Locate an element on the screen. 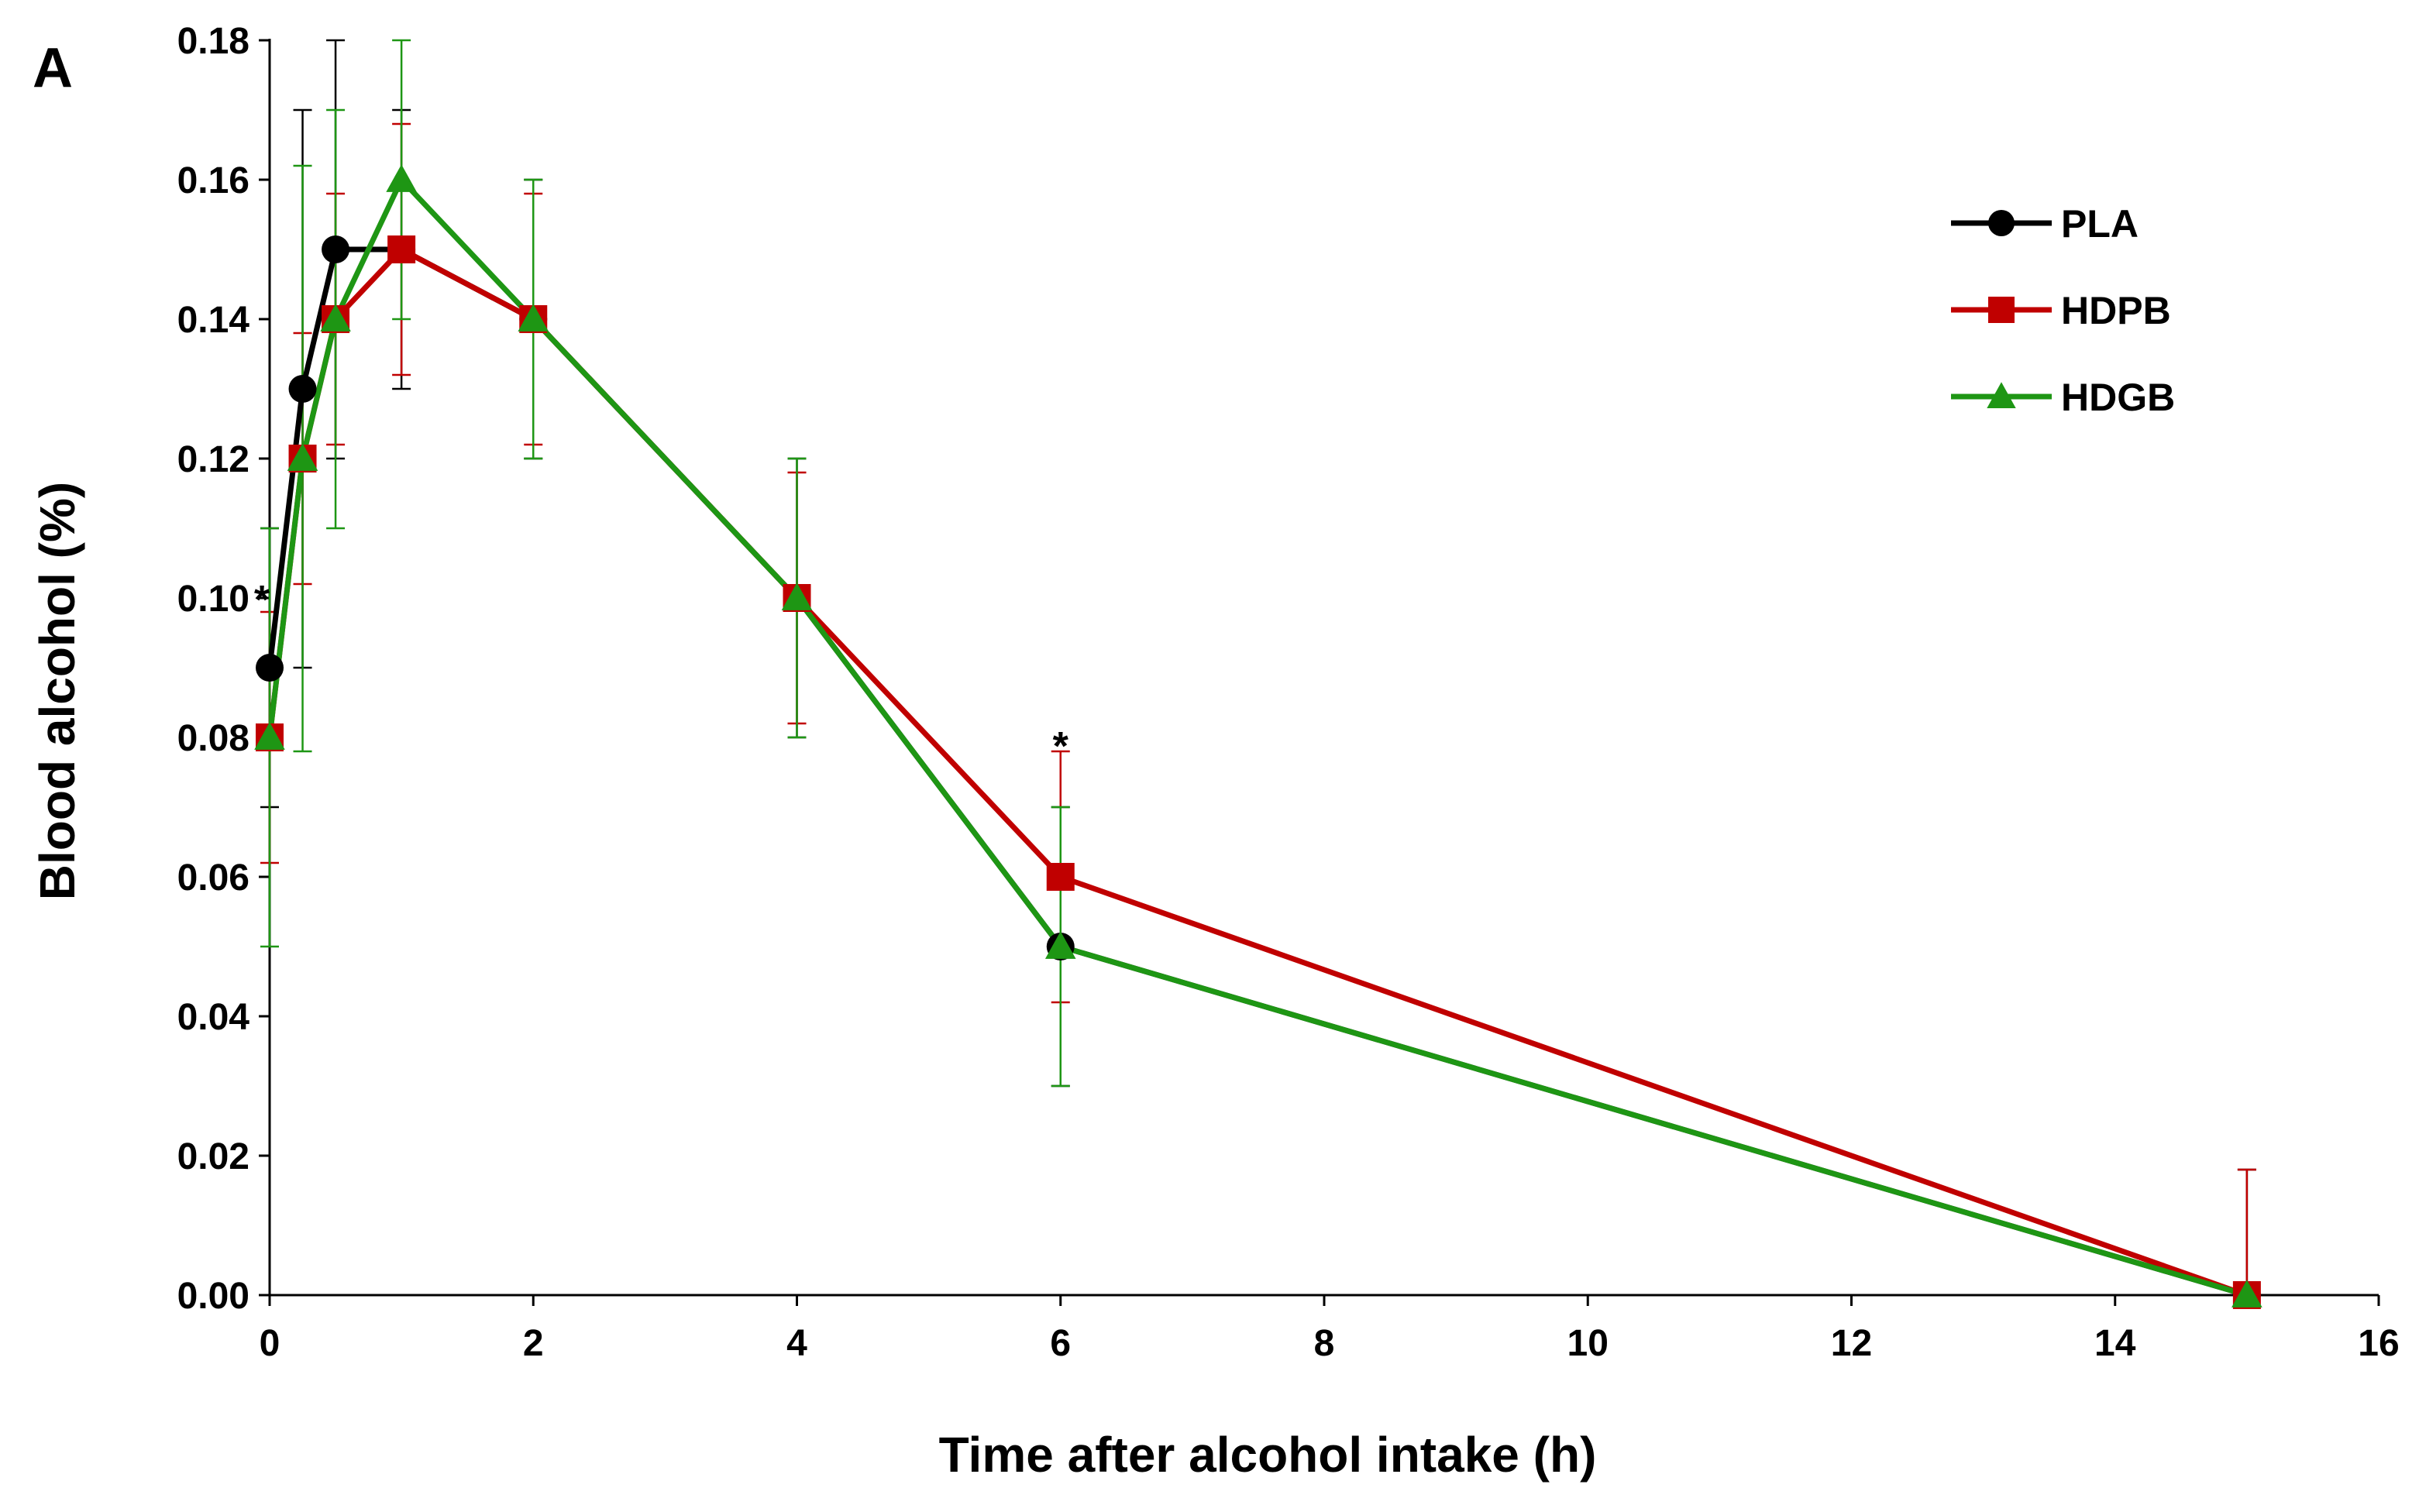 The height and width of the screenshot is (1512, 2419). x-tick-label: 10 is located at coordinates (1588, 1343).